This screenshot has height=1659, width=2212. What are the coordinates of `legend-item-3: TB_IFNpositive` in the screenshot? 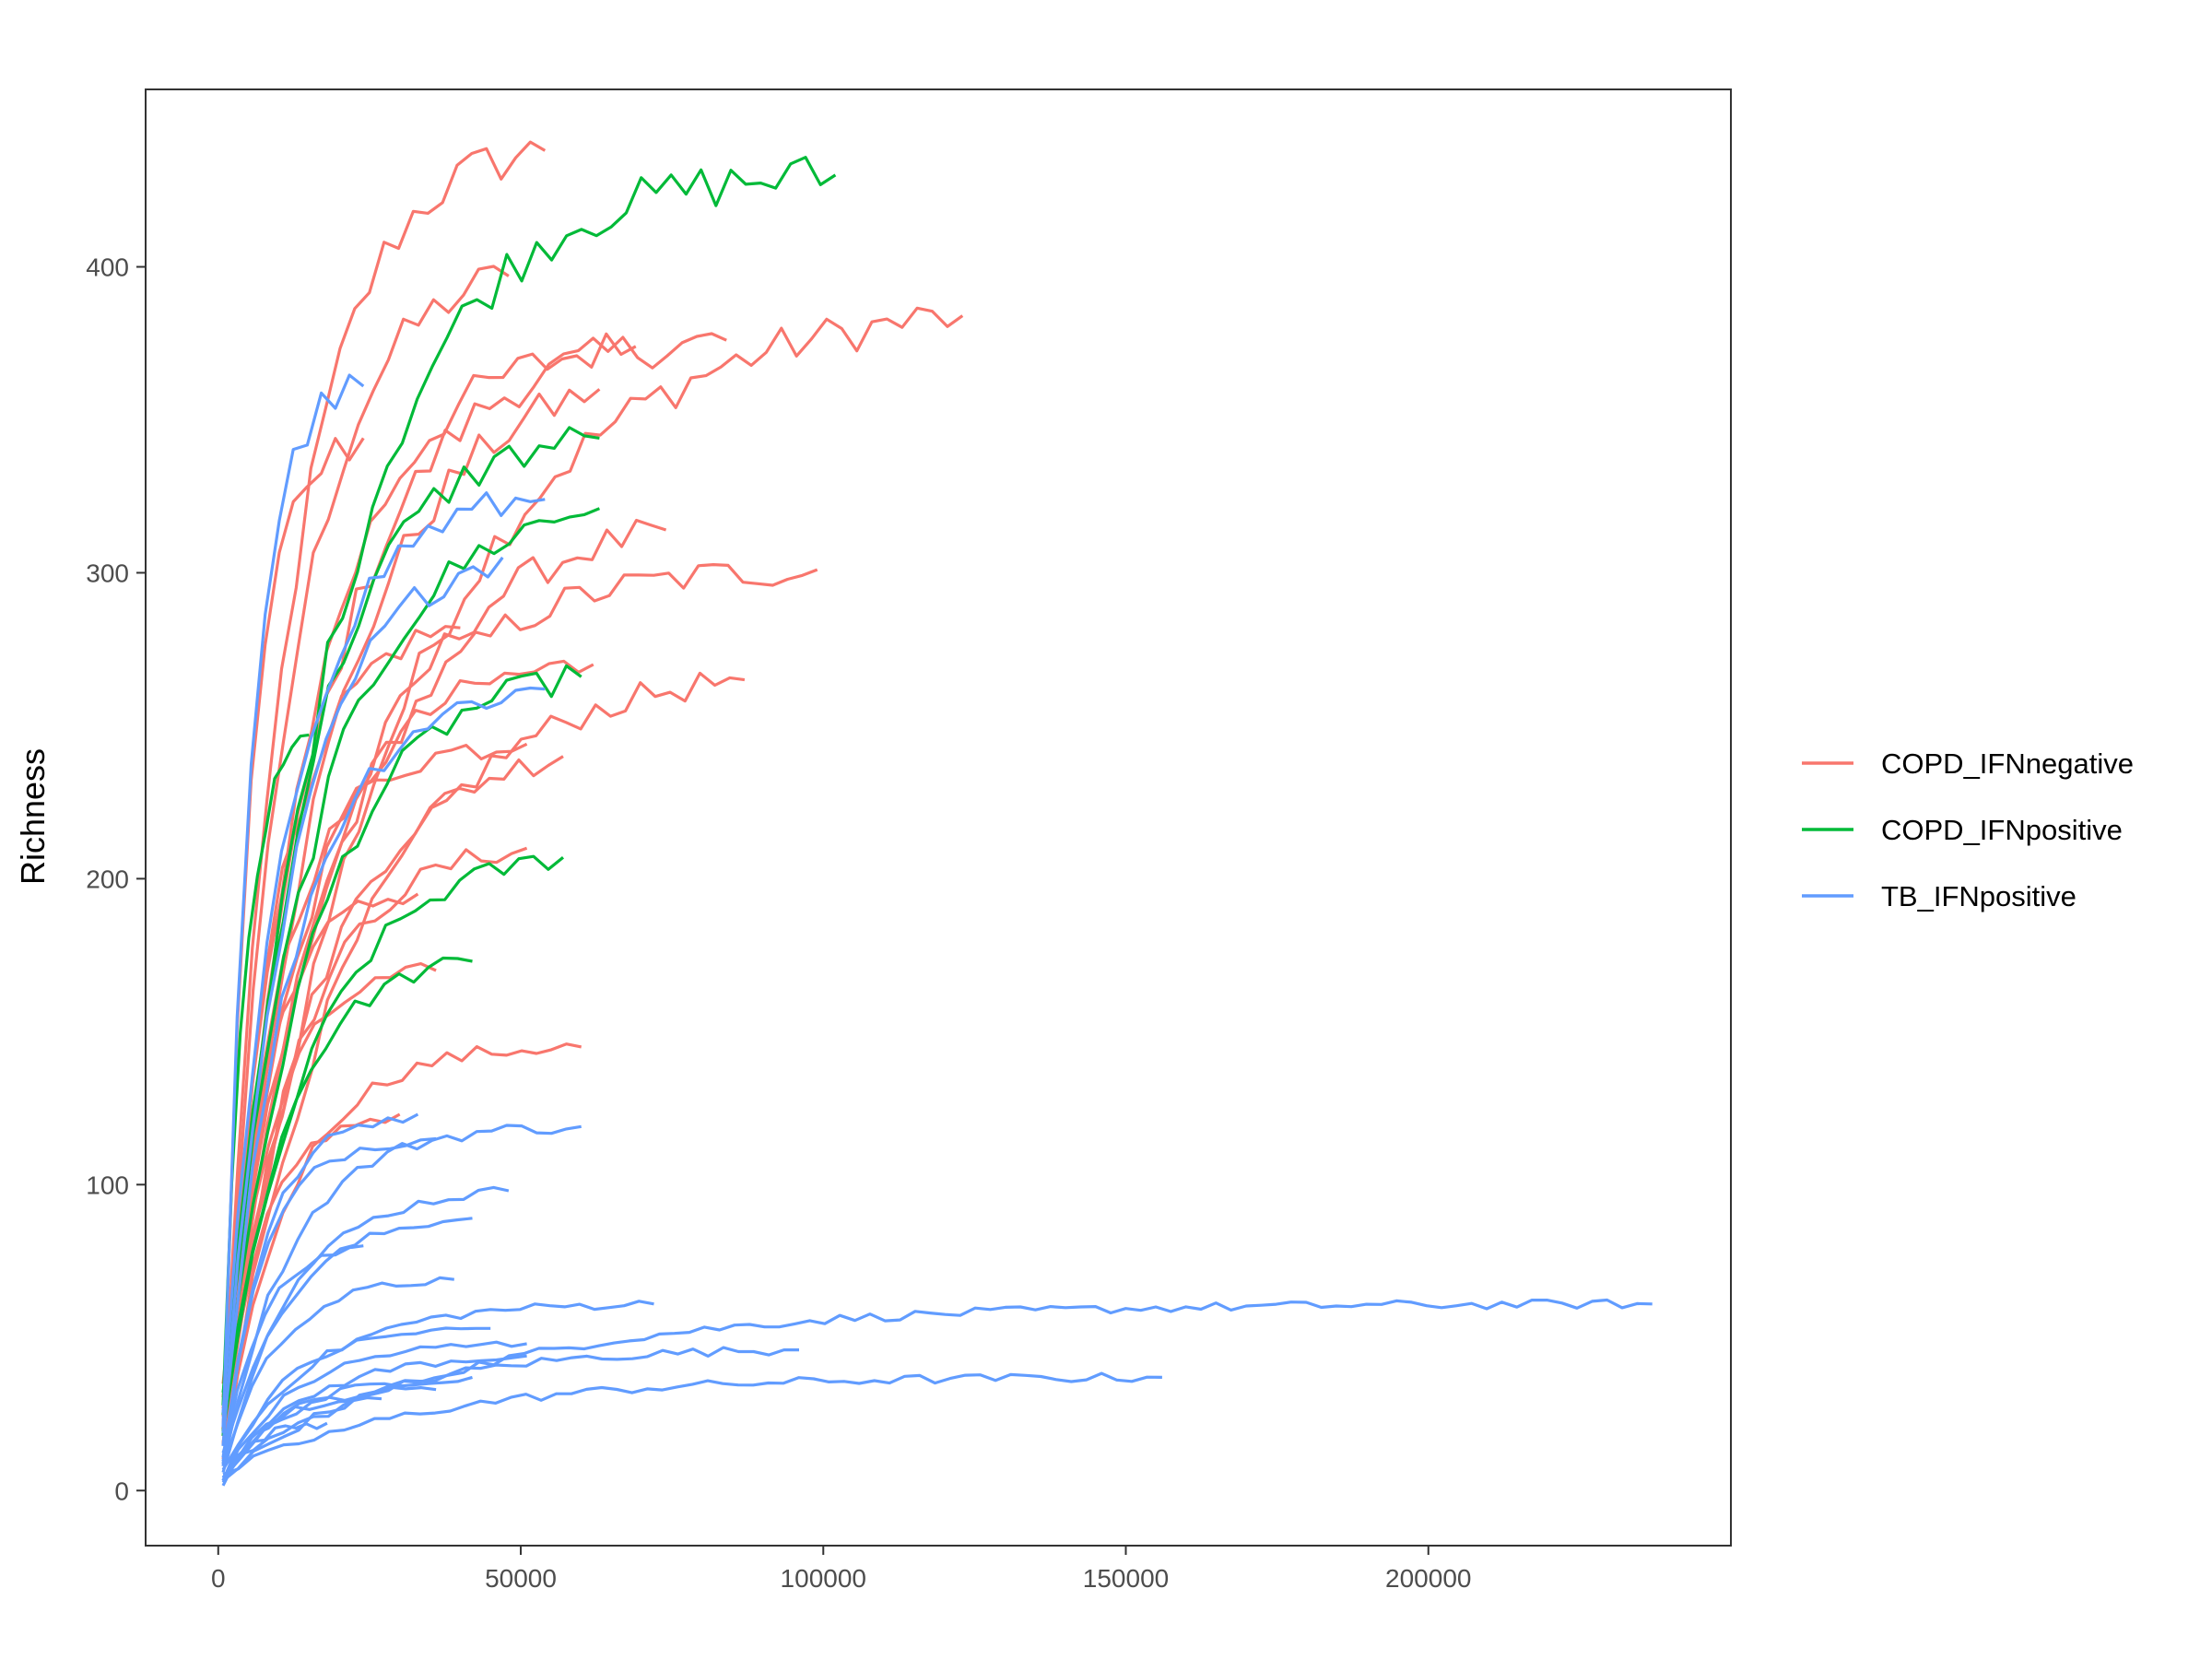 It's located at (1939, 896).